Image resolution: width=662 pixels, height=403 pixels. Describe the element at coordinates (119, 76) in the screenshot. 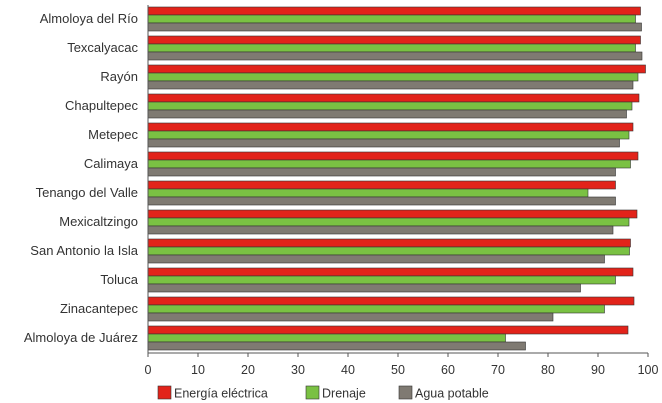

I see `category-label: Rayón` at that location.